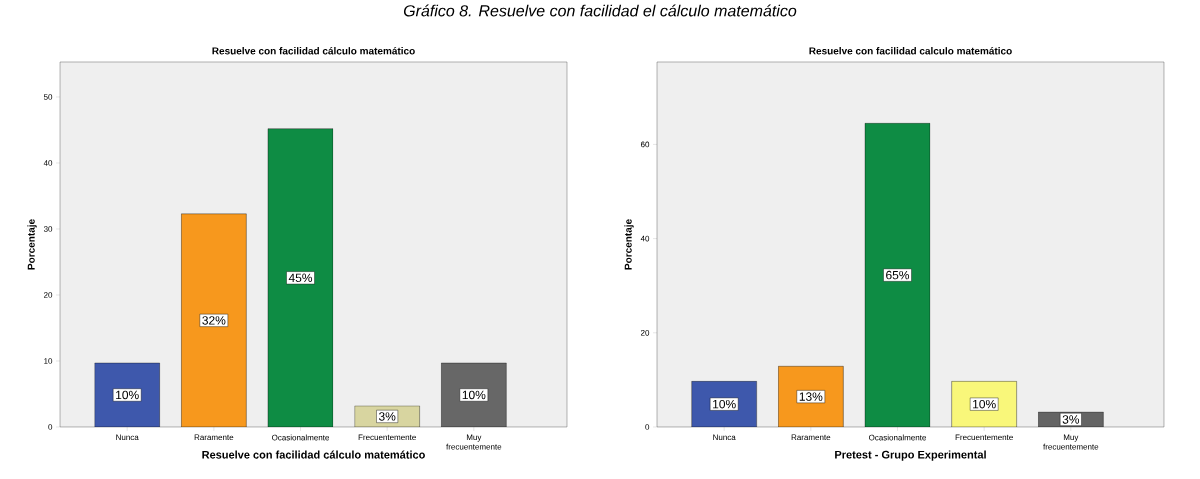  I want to click on y-tick-label: 50, so click(48, 97).